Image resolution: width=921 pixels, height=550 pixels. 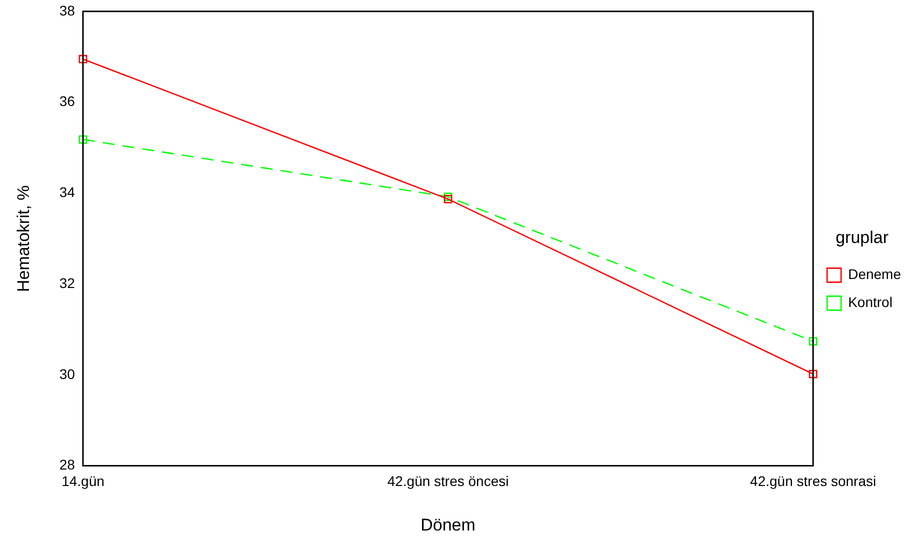 What do you see at coordinates (448, 524) in the screenshot?
I see `x-axis-title: Dönem` at bounding box center [448, 524].